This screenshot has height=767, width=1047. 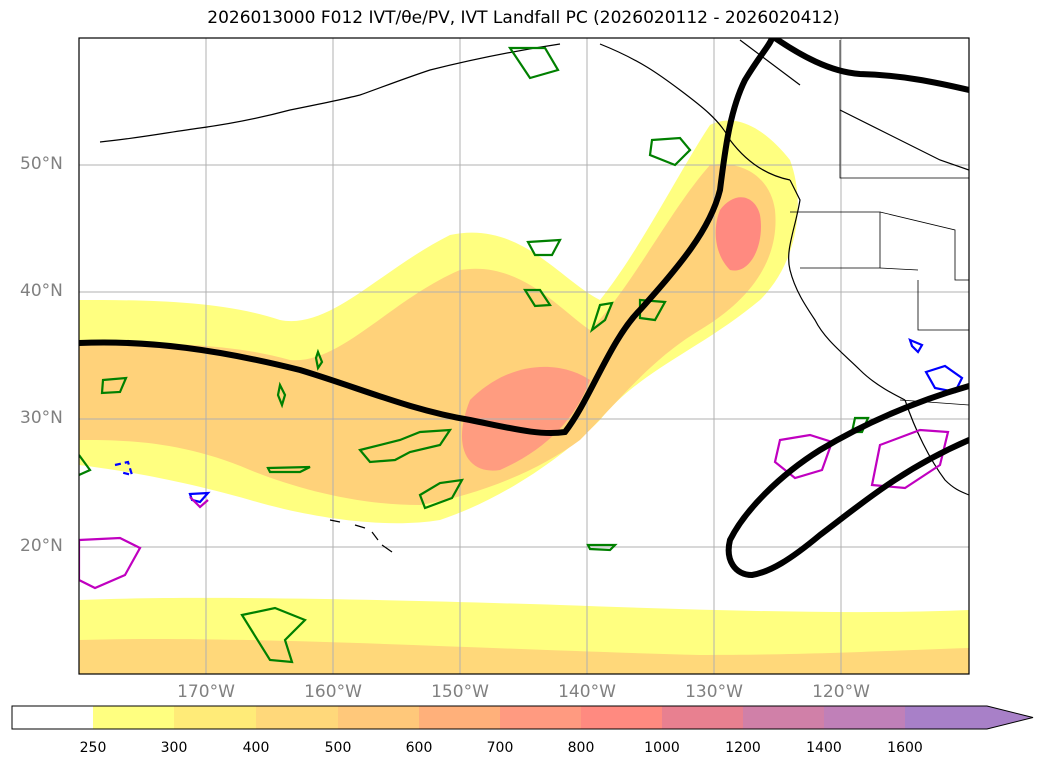 I want to click on lat-label-50n: 50°N, so click(x=41, y=164).